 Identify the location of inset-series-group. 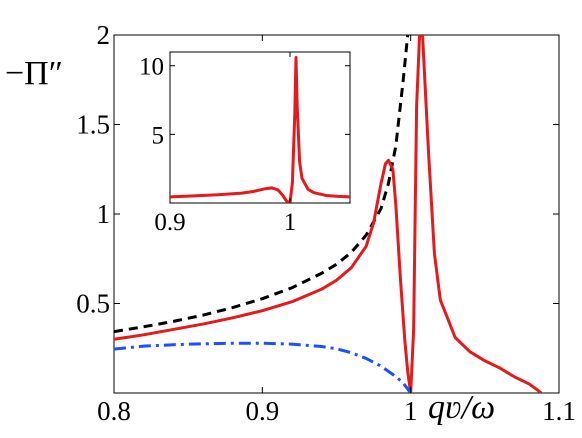
(260, 129).